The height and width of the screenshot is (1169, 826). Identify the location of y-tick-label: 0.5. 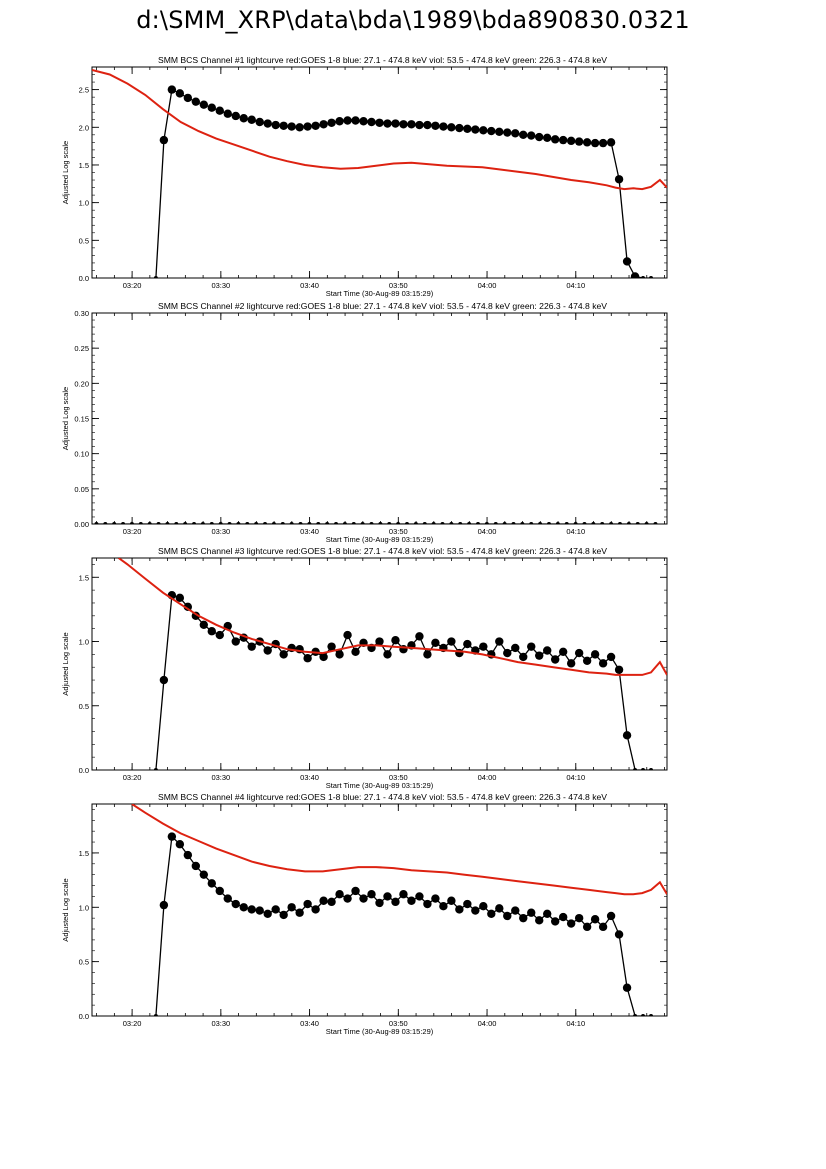
(84, 706).